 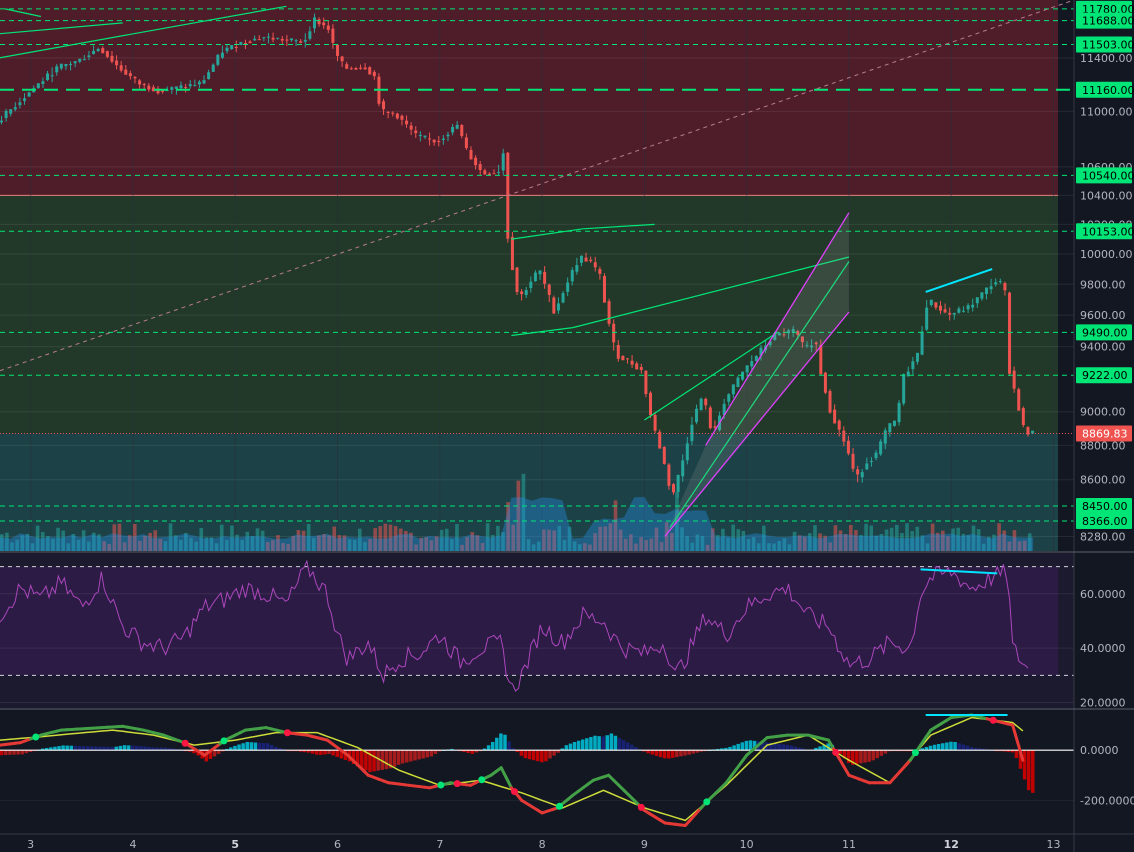 What do you see at coordinates (1054, 844) in the screenshot?
I see `date-label-13: 13` at bounding box center [1054, 844].